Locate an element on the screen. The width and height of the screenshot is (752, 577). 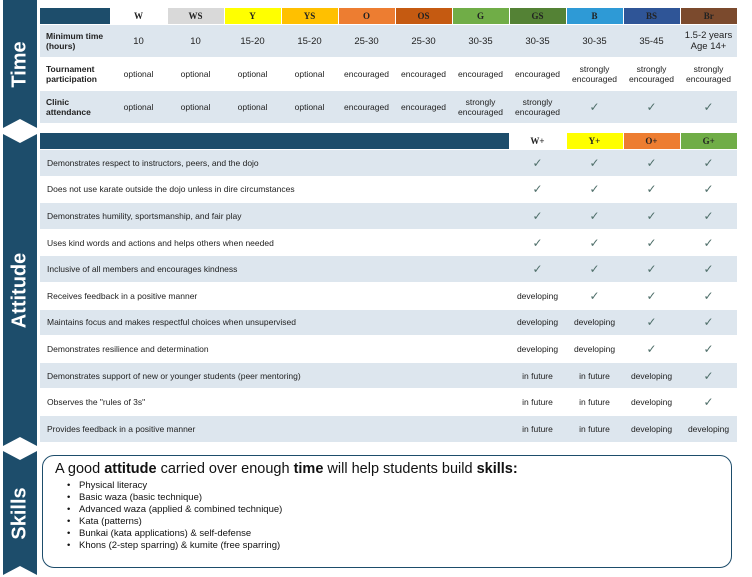
attitude-section-banner: Attitude is located at coordinates (20, 290).